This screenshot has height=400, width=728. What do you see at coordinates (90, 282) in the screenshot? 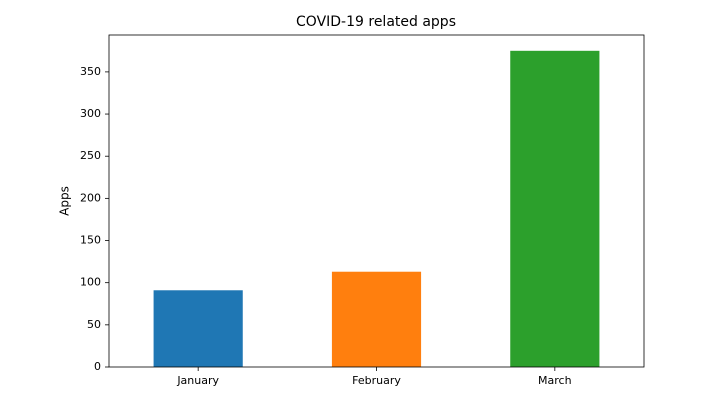
I see `y-tick-label: 100` at bounding box center [90, 282].